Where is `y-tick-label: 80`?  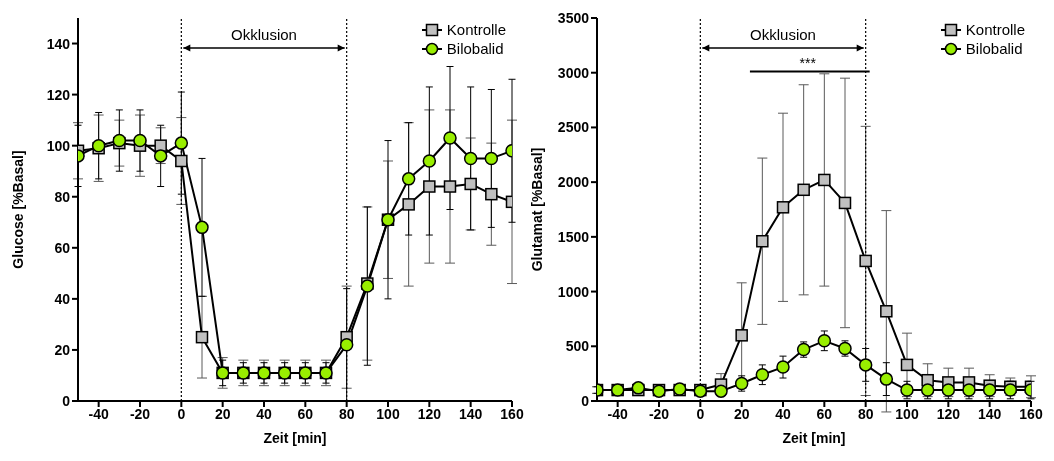 y-tick-label: 80 is located at coordinates (62, 196).